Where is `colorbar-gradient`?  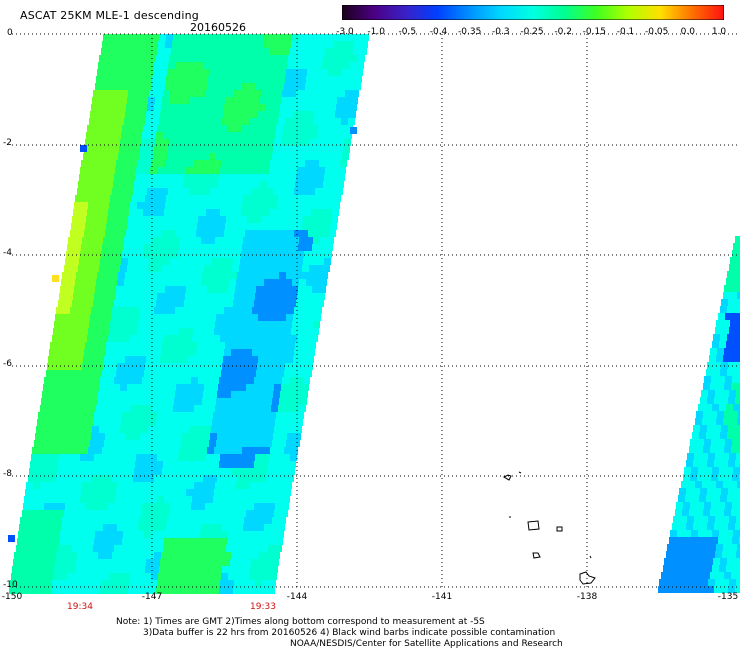 colorbar-gradient is located at coordinates (533, 12).